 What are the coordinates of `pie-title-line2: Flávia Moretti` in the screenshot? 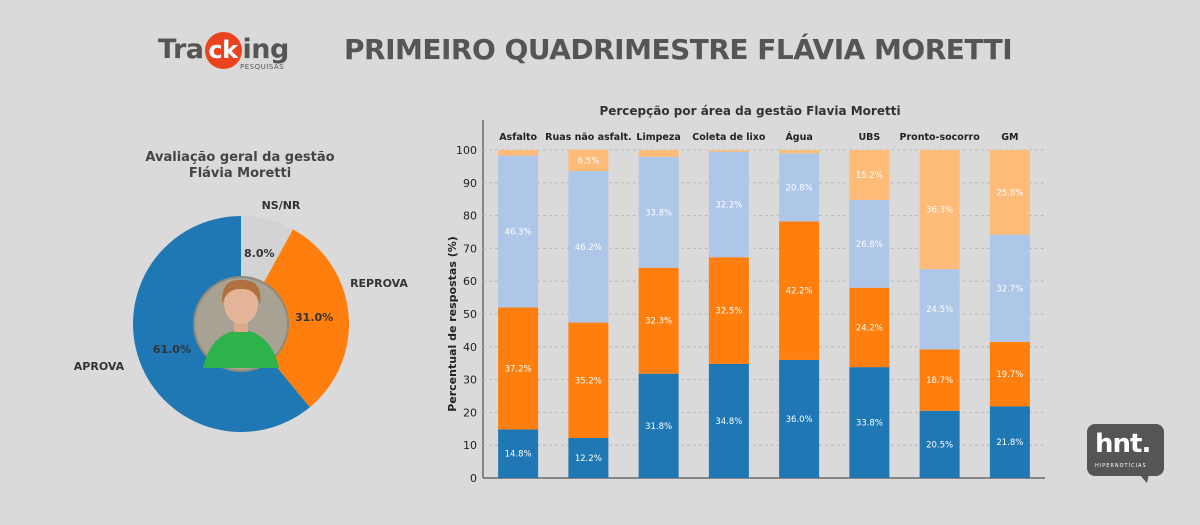 It's located at (240, 173).